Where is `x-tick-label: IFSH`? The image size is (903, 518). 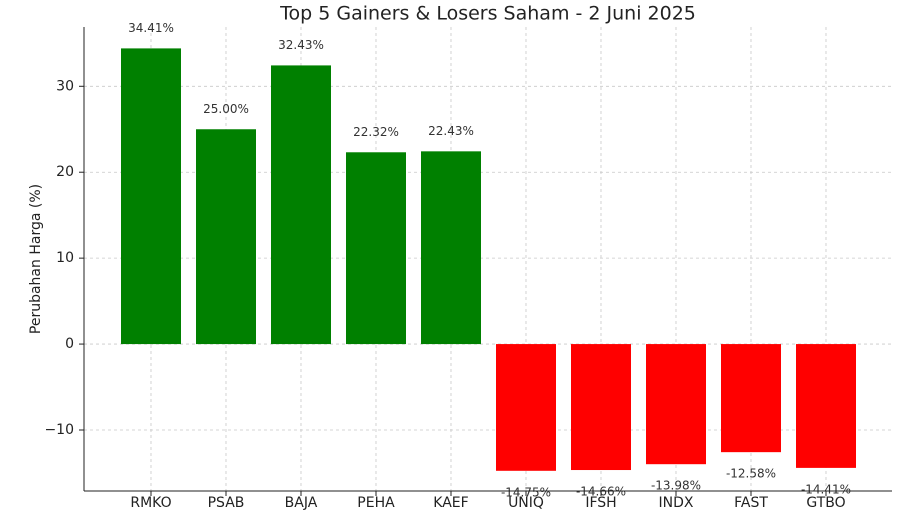
x-tick-label: IFSH is located at coordinates (600, 503).